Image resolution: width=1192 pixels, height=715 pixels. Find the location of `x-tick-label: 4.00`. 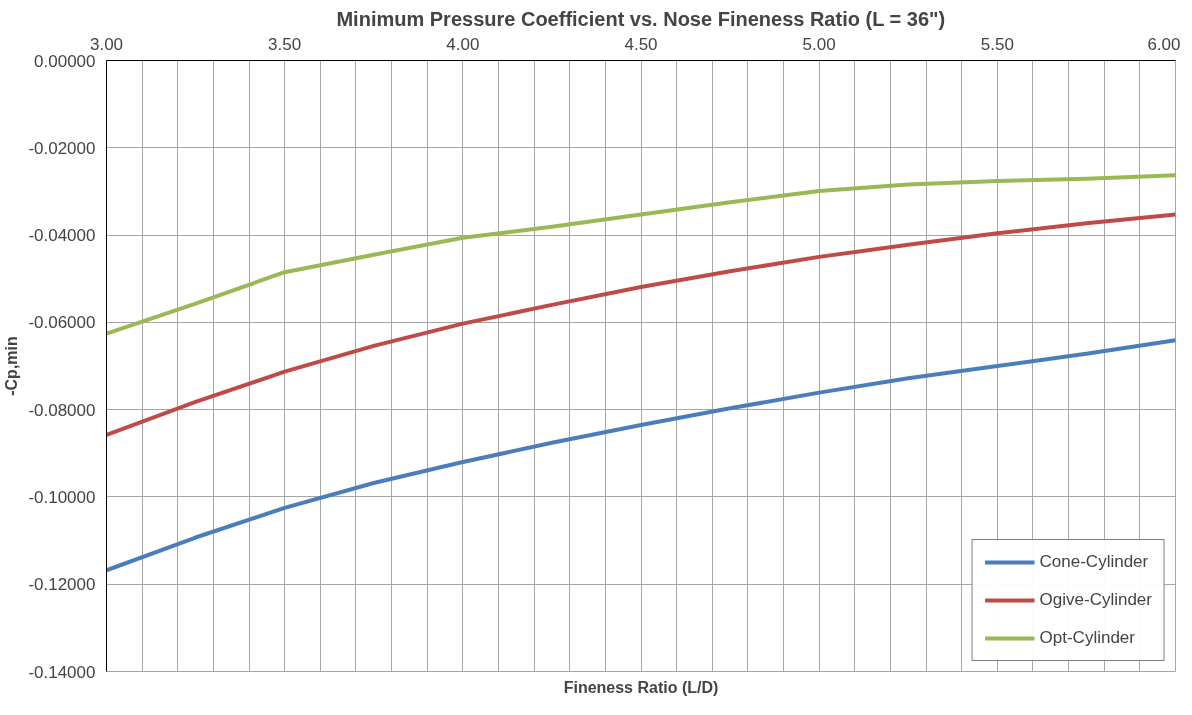

x-tick-label: 4.00 is located at coordinates (463, 44).